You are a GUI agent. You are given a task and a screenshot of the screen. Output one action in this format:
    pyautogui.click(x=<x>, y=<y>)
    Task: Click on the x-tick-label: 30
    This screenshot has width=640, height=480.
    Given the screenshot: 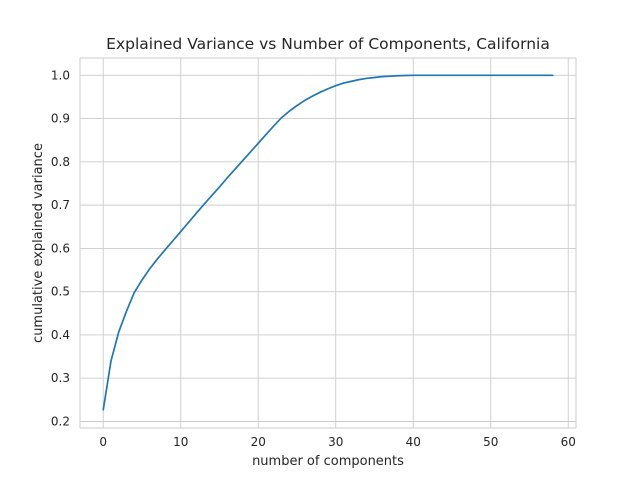 What is the action you would take?
    pyautogui.click(x=335, y=442)
    